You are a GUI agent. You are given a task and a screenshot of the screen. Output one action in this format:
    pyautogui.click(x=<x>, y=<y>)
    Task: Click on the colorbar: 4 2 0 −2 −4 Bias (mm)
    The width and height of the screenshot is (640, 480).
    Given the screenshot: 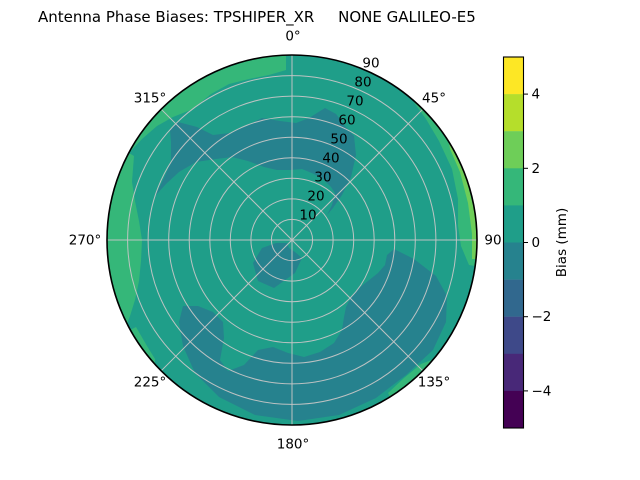 What is the action you would take?
    pyautogui.click(x=536, y=242)
    